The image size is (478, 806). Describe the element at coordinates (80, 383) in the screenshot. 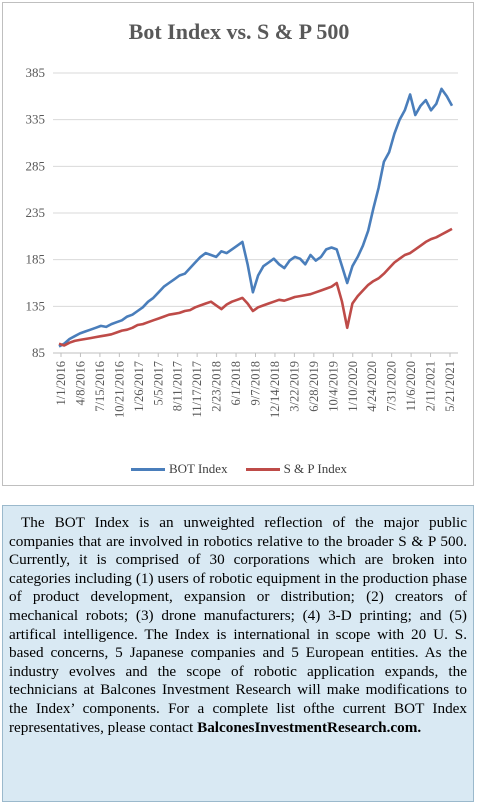

I see `x-tick-label: 4/8/2016` at that location.